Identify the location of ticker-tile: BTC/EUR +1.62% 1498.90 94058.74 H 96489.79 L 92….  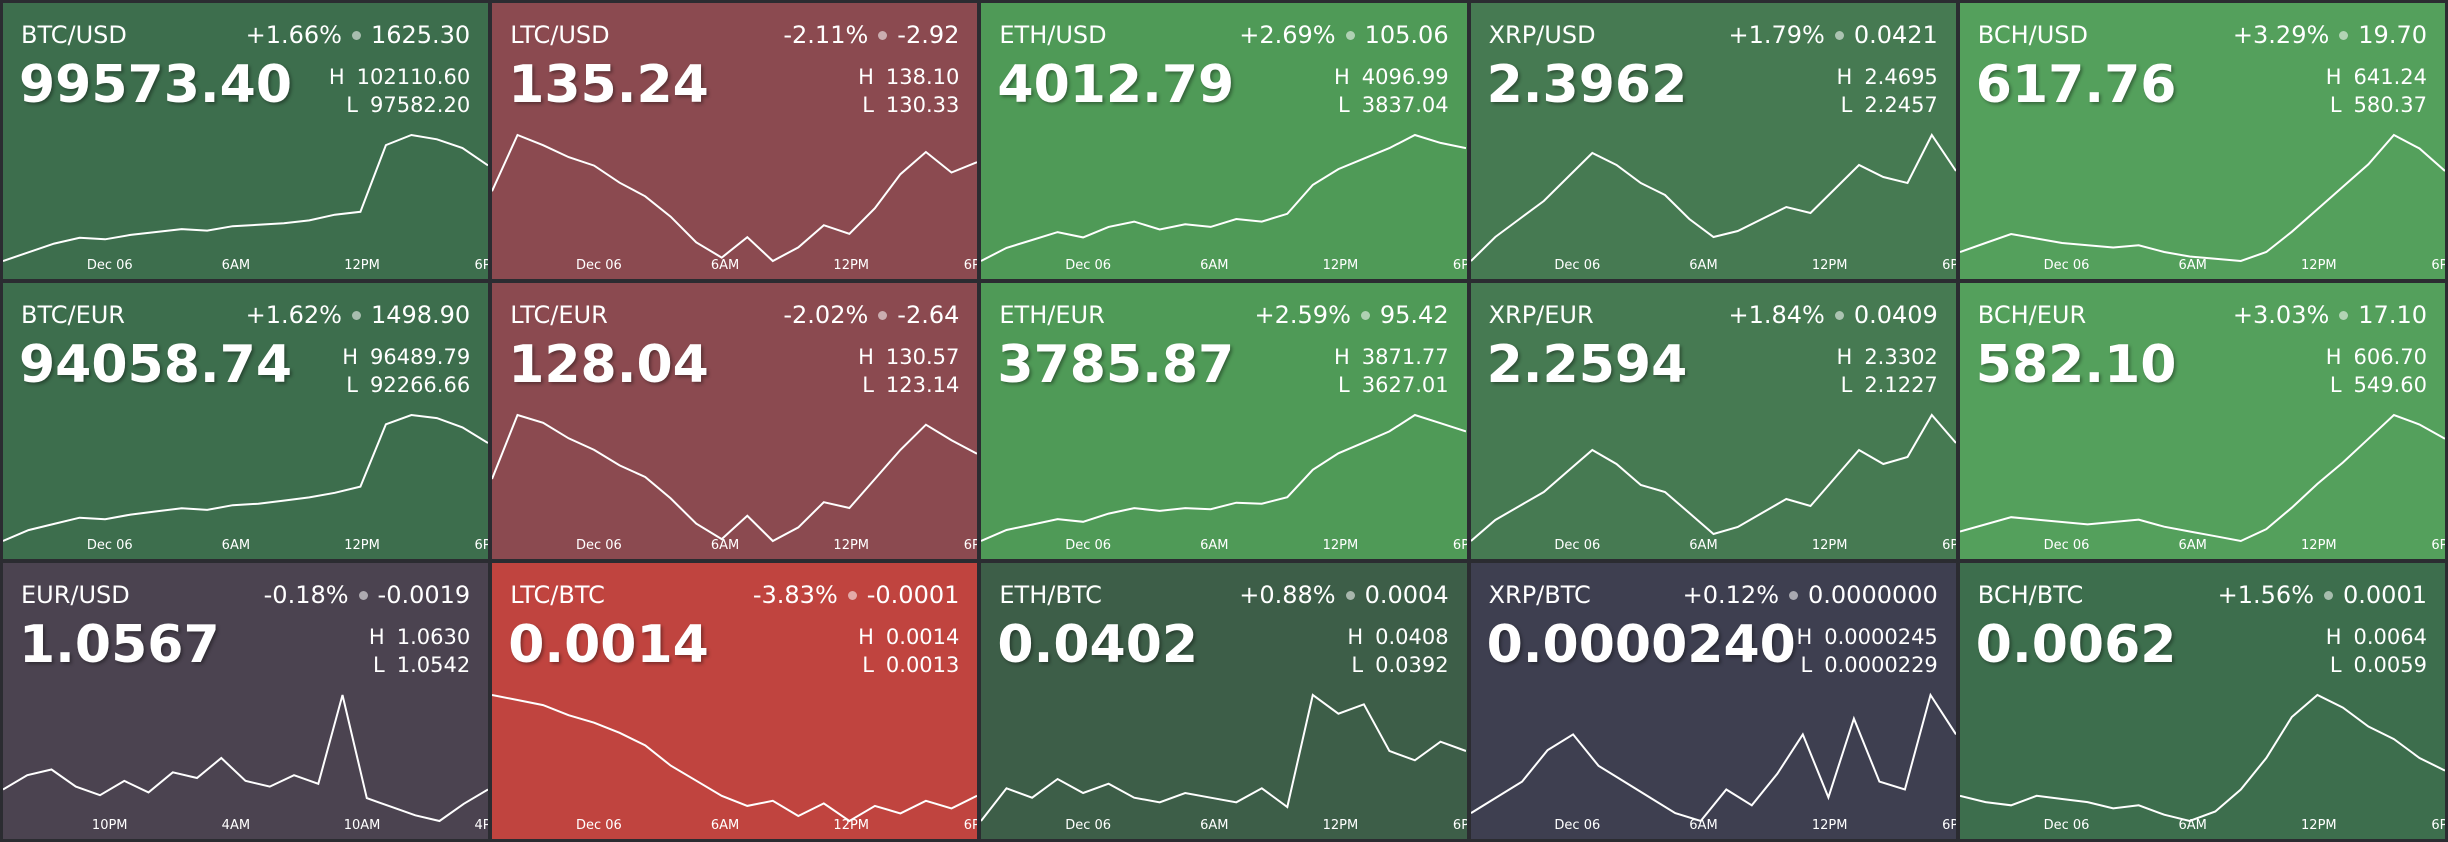
(246, 421).